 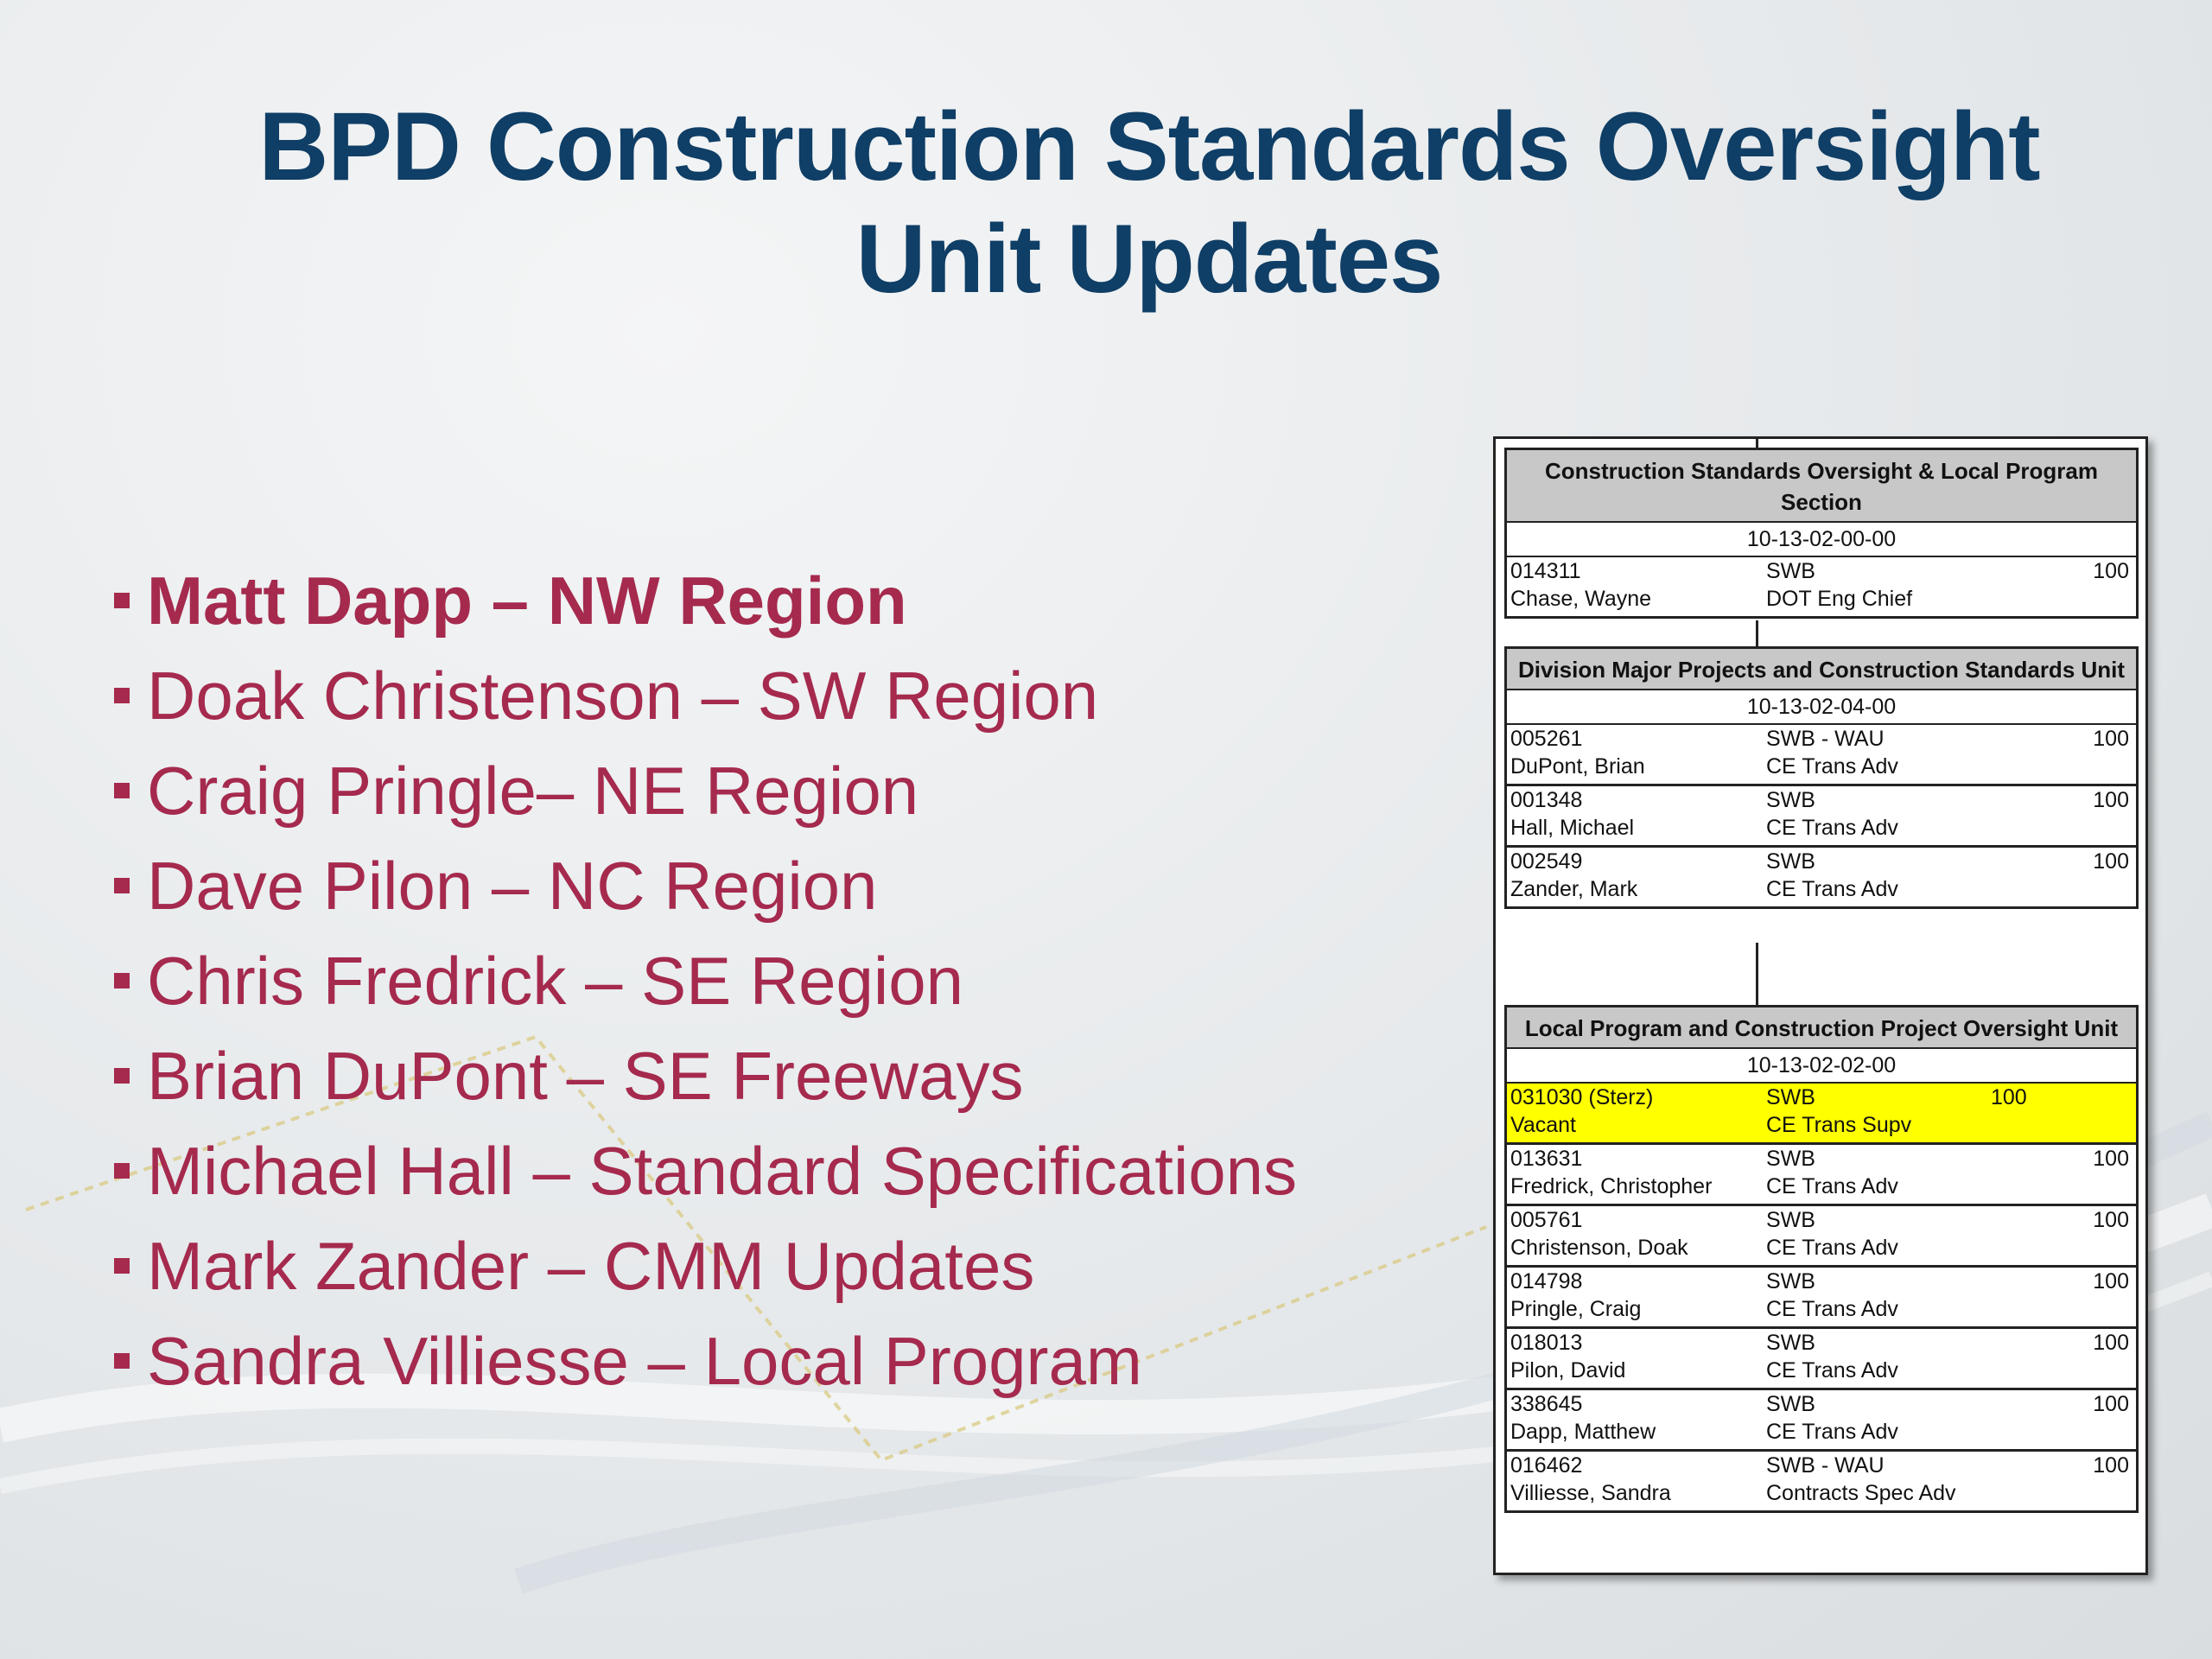 I want to click on bullet-item: Matt Dapp – NW Region, so click(x=757, y=600).